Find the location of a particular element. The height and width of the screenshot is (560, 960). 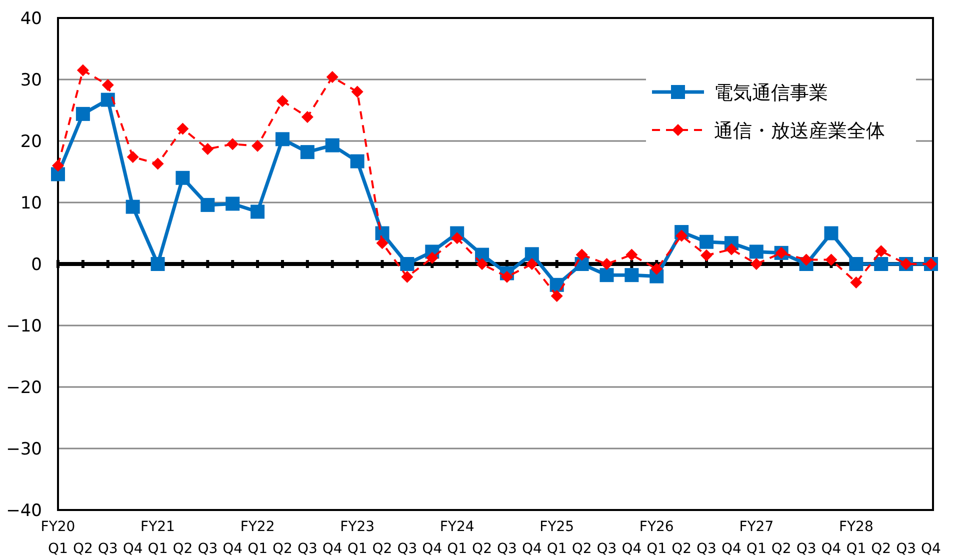

legend-label: 電気通信事業 is located at coordinates (771, 93).